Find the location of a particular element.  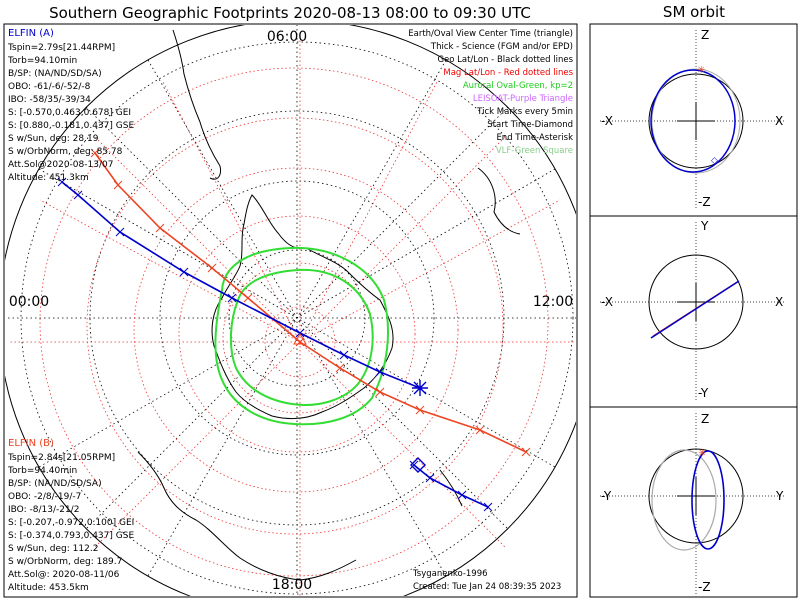

africa-coast is located at coordinates (499, 201).